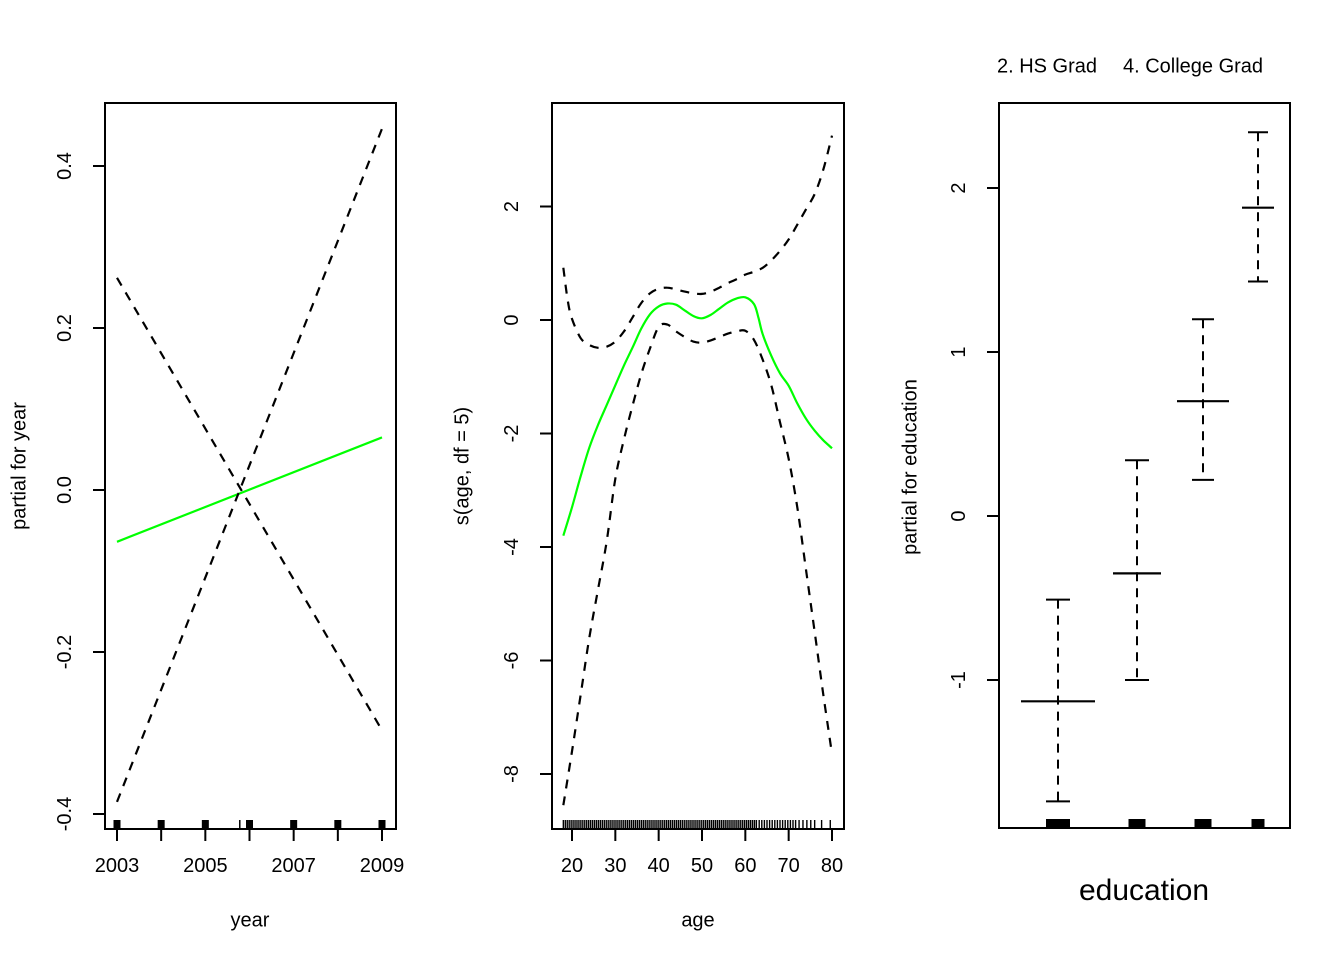 The height and width of the screenshot is (960, 1344). Describe the element at coordinates (698, 920) in the screenshot. I see `x-axis-title-age: age` at that location.